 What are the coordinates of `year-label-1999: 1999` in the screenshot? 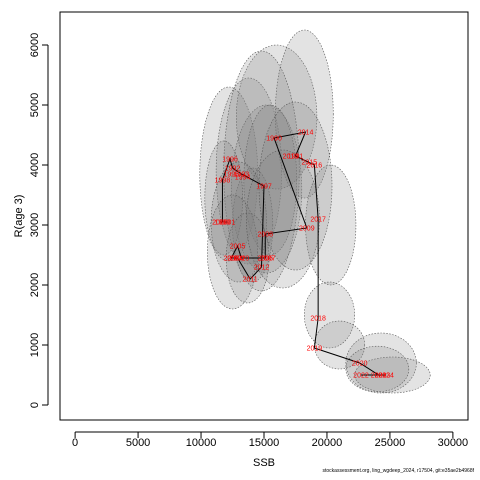 It's located at (223, 223).